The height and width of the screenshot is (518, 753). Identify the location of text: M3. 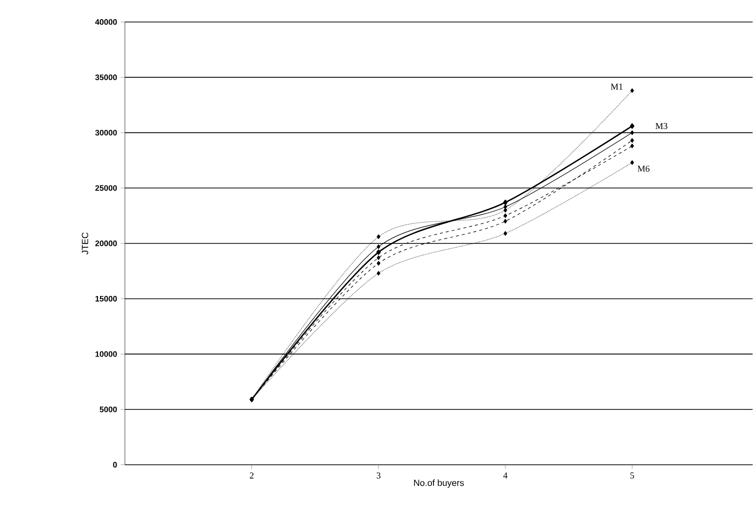
(662, 126).